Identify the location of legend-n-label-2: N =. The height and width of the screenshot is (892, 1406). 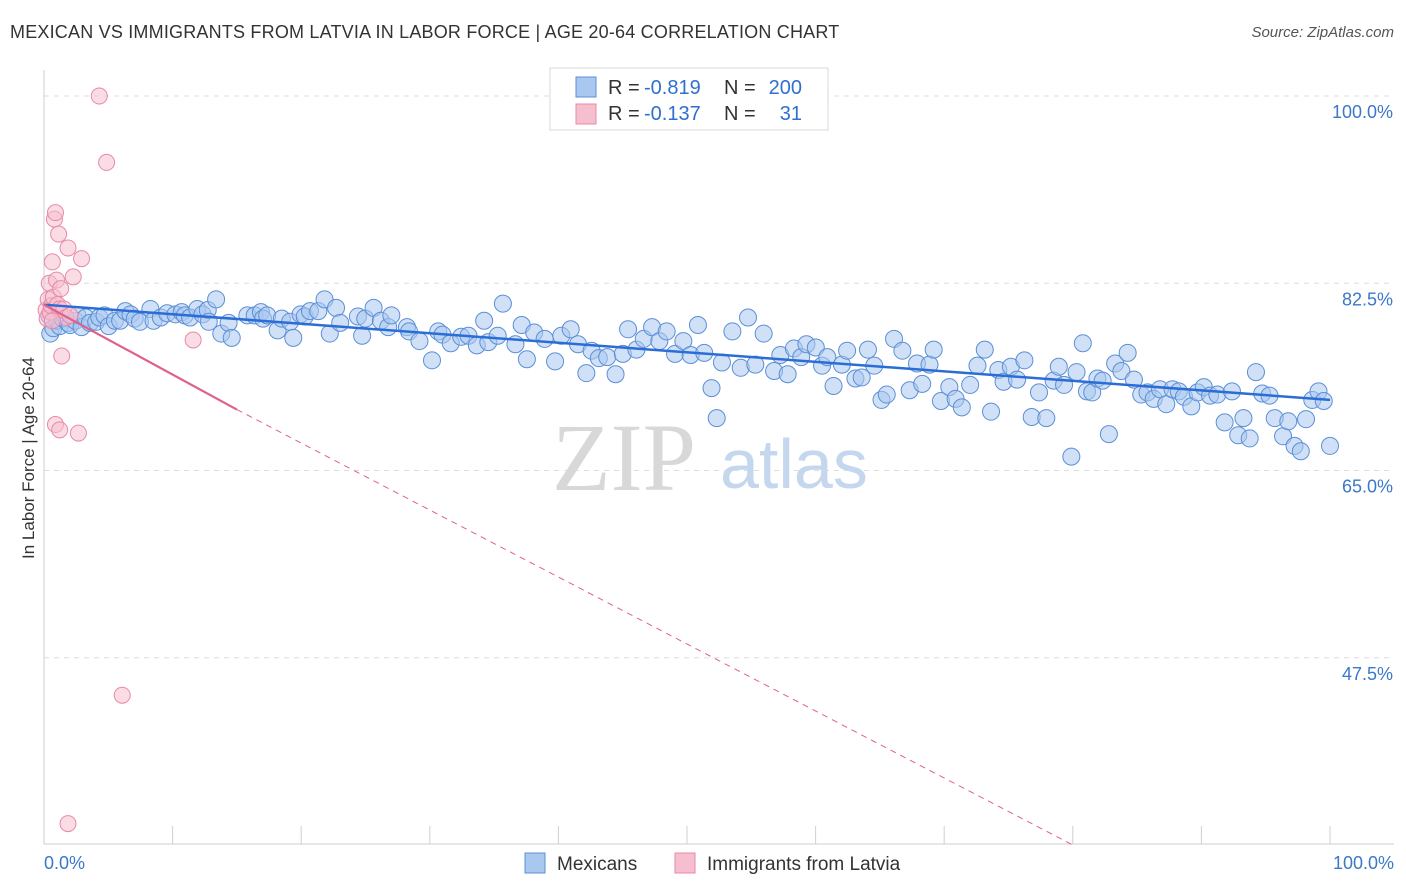
(740, 114).